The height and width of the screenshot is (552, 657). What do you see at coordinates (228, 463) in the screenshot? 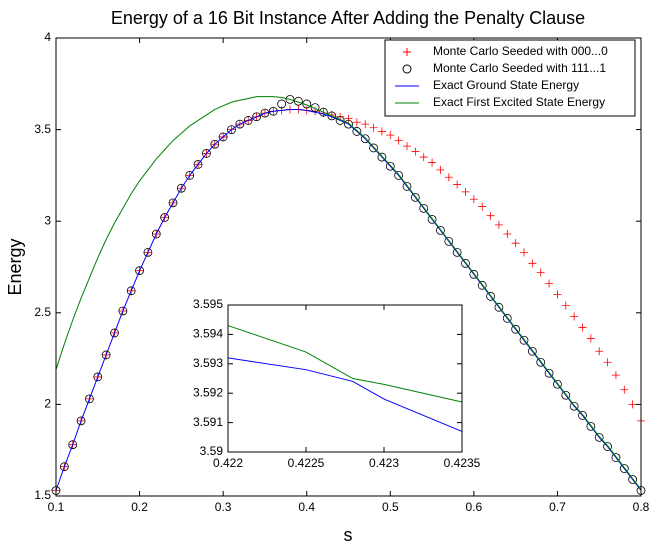
I see `x-tick-label: 0.422` at bounding box center [228, 463].